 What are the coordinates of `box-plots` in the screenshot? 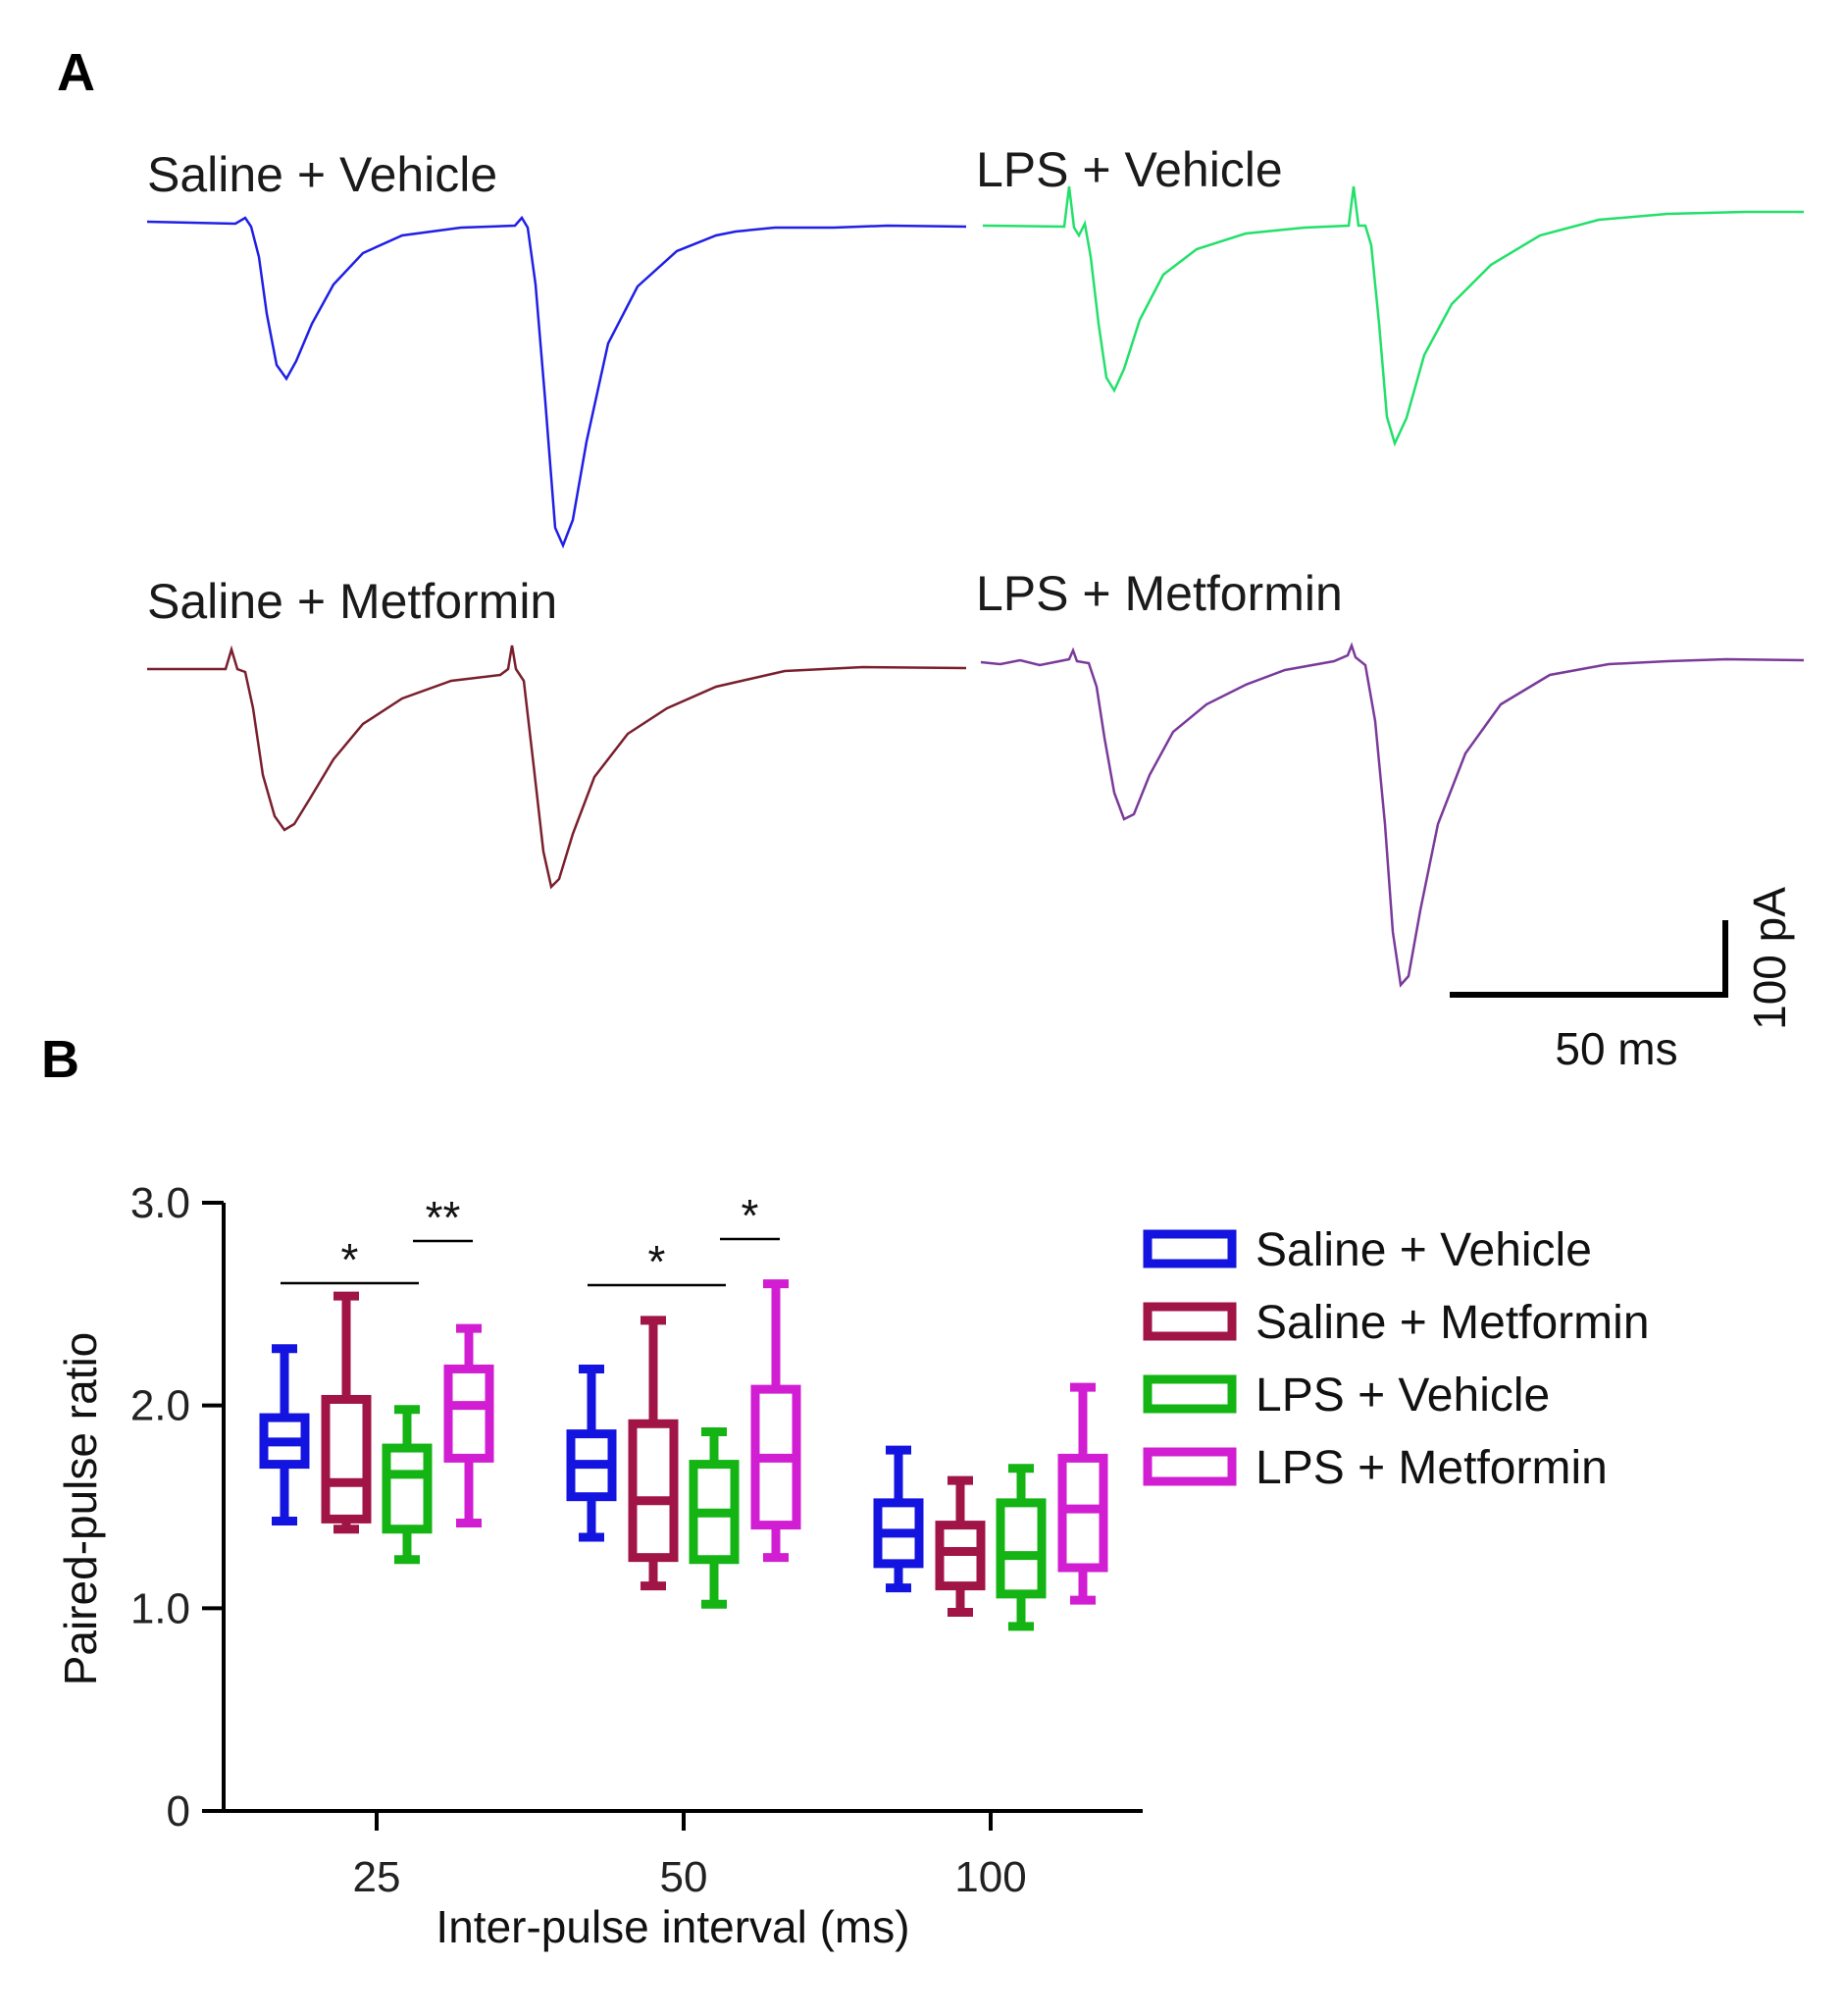 It's located at (683, 1455).